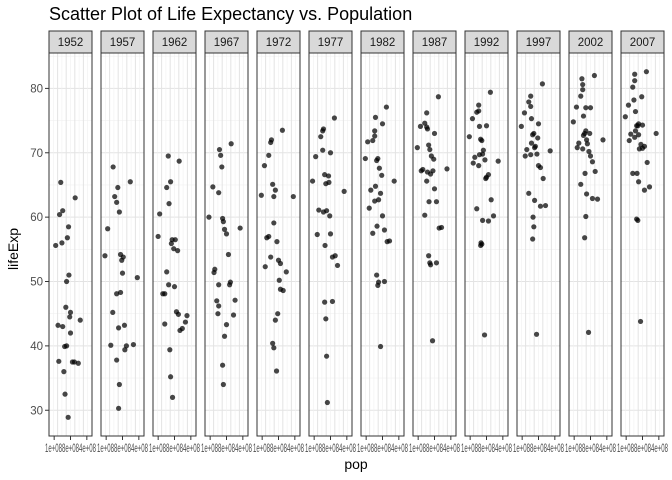 Image resolution: width=672 pixels, height=480 pixels. Describe the element at coordinates (435, 43) in the screenshot. I see `facet-strip-label: 1987` at that location.